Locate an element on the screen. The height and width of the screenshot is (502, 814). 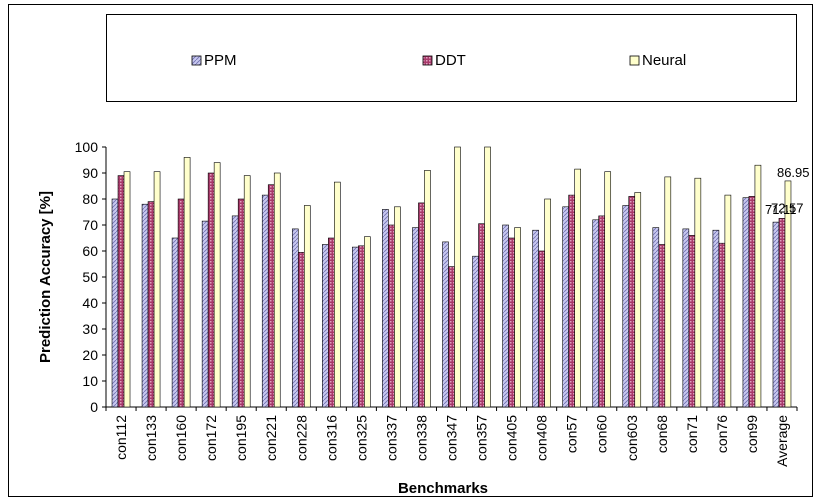
bar-ddt-con60 is located at coordinates (602, 311).